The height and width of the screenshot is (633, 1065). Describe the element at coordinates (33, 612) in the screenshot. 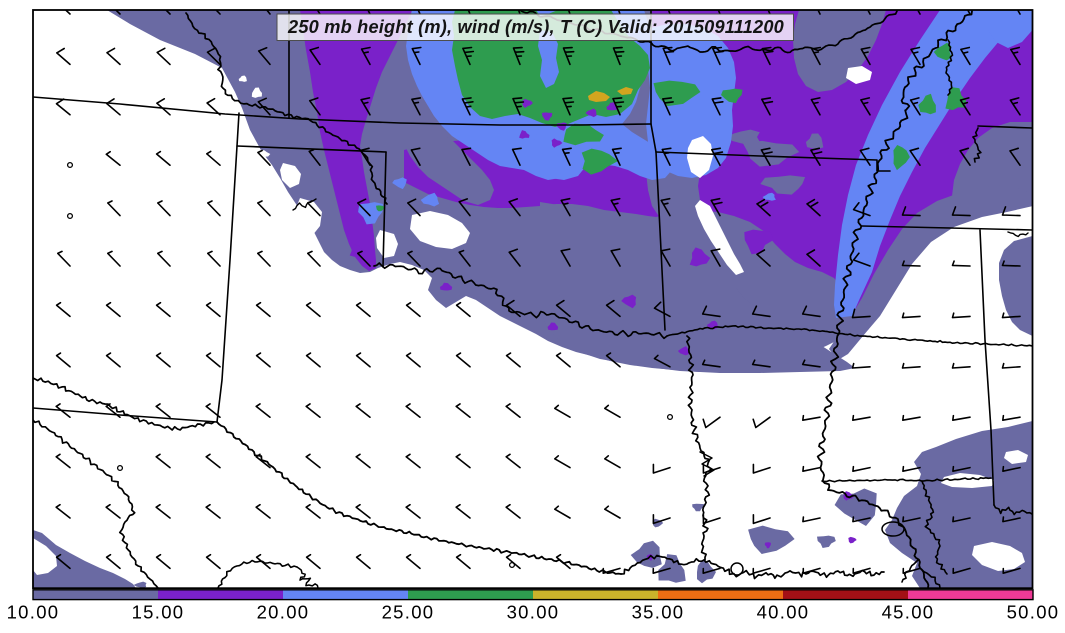

I see `svg-text: 10.00` at that location.